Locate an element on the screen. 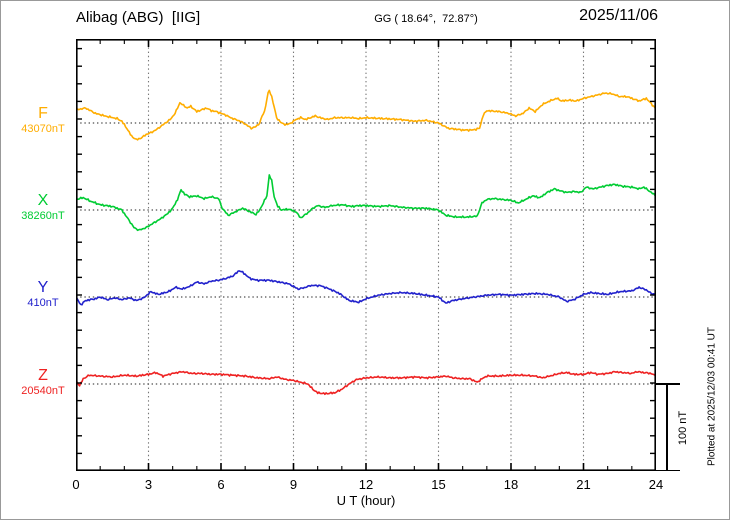 The height and width of the screenshot is (520, 730). scale-bar-line is located at coordinates (667, 427).